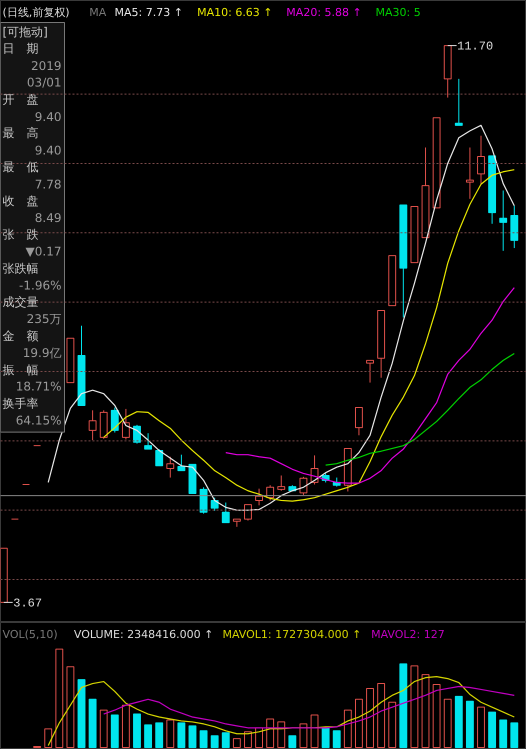 The width and height of the screenshot is (526, 749). What do you see at coordinates (44, 251) in the screenshot?
I see `annotation: ▼0.17` at bounding box center [44, 251].